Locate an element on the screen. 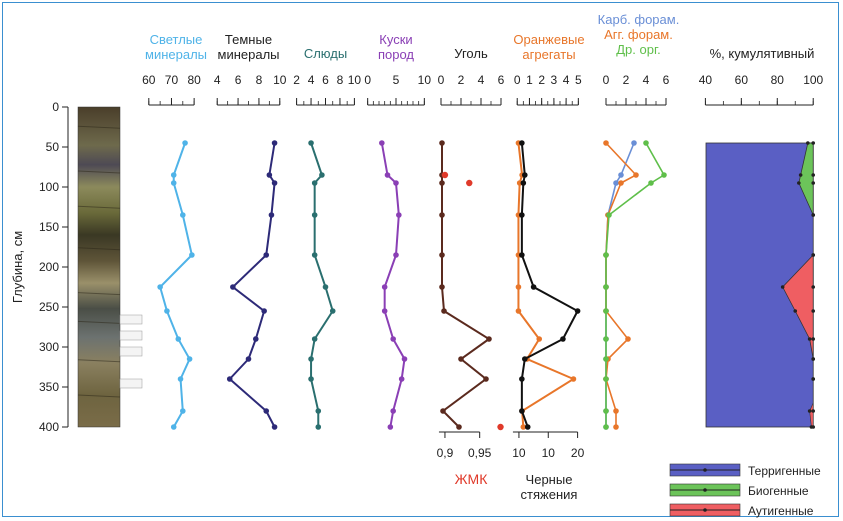 The image size is (843, 521). cumulative-authigenic-fill is located at coordinates (798, 307).